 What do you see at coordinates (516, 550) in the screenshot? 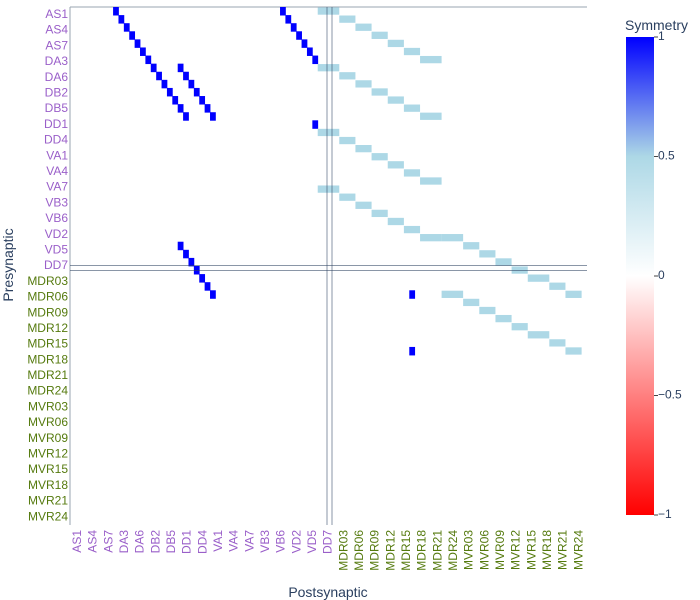
I see `x-tick-label: MVR12` at bounding box center [516, 550].